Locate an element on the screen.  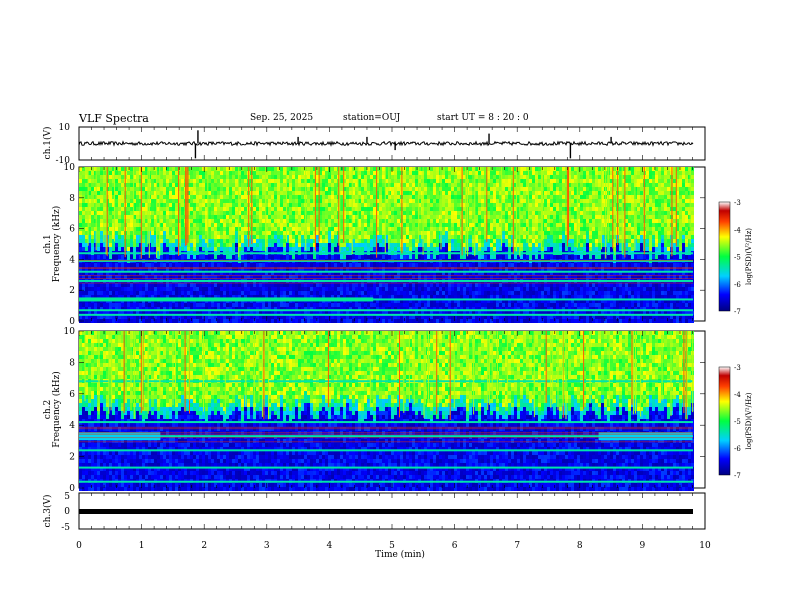
ch1-waveform-trace is located at coordinates (386, 143).